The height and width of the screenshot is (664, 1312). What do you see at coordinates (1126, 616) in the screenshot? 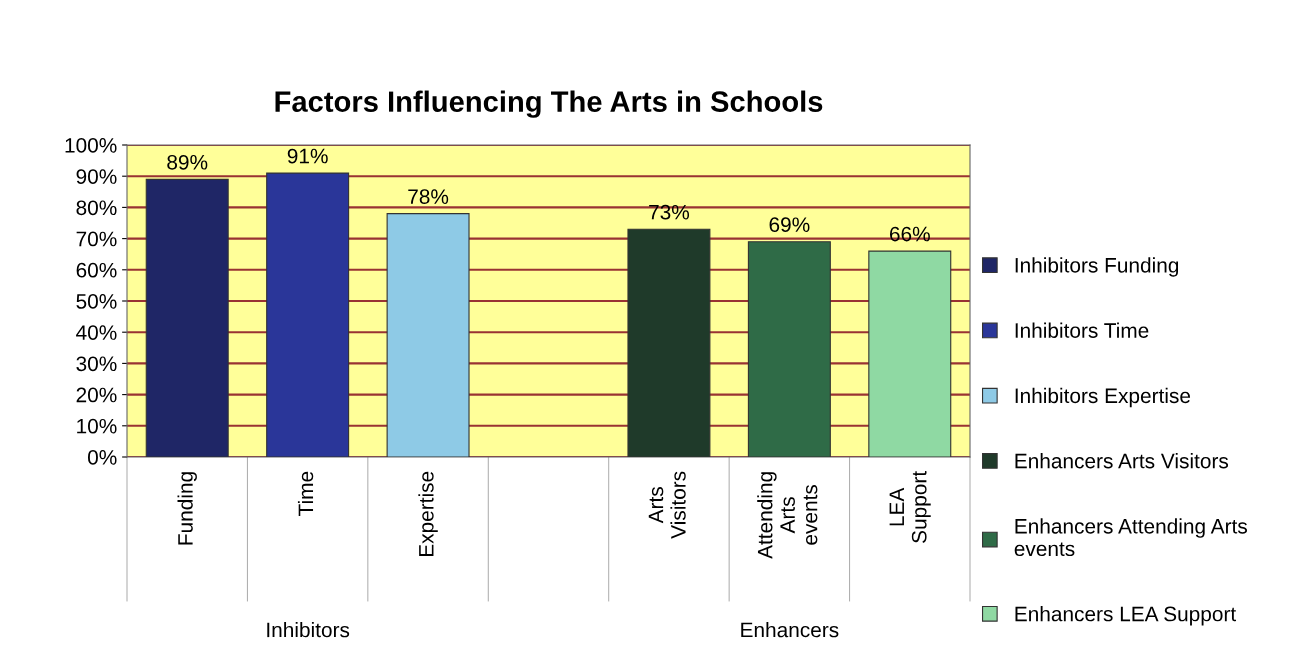
I see `legend-label: Enhancers LEA Support` at bounding box center [1126, 616].